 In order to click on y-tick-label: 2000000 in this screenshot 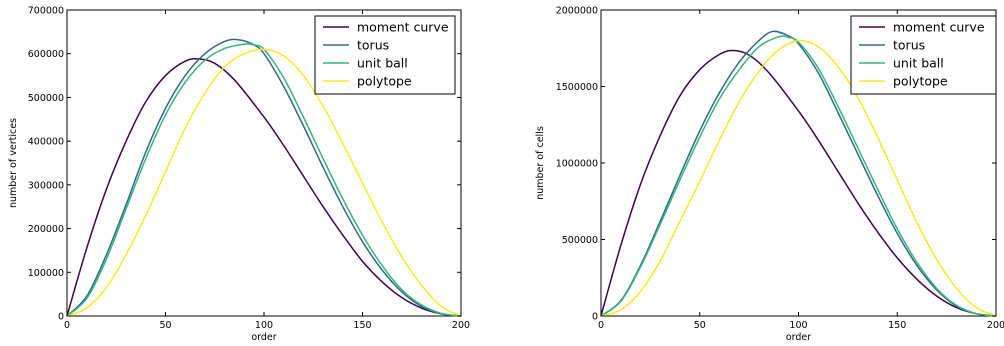, I will do `click(577, 11)`.